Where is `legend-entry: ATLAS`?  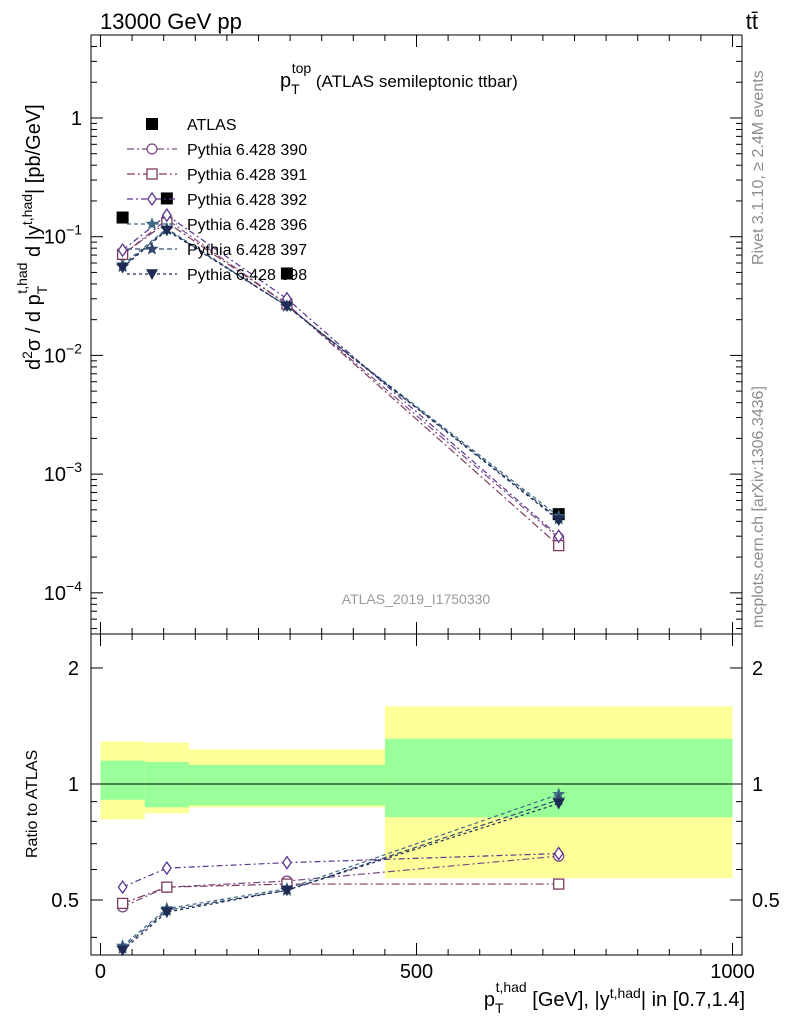
legend-entry: ATLAS is located at coordinates (191, 125).